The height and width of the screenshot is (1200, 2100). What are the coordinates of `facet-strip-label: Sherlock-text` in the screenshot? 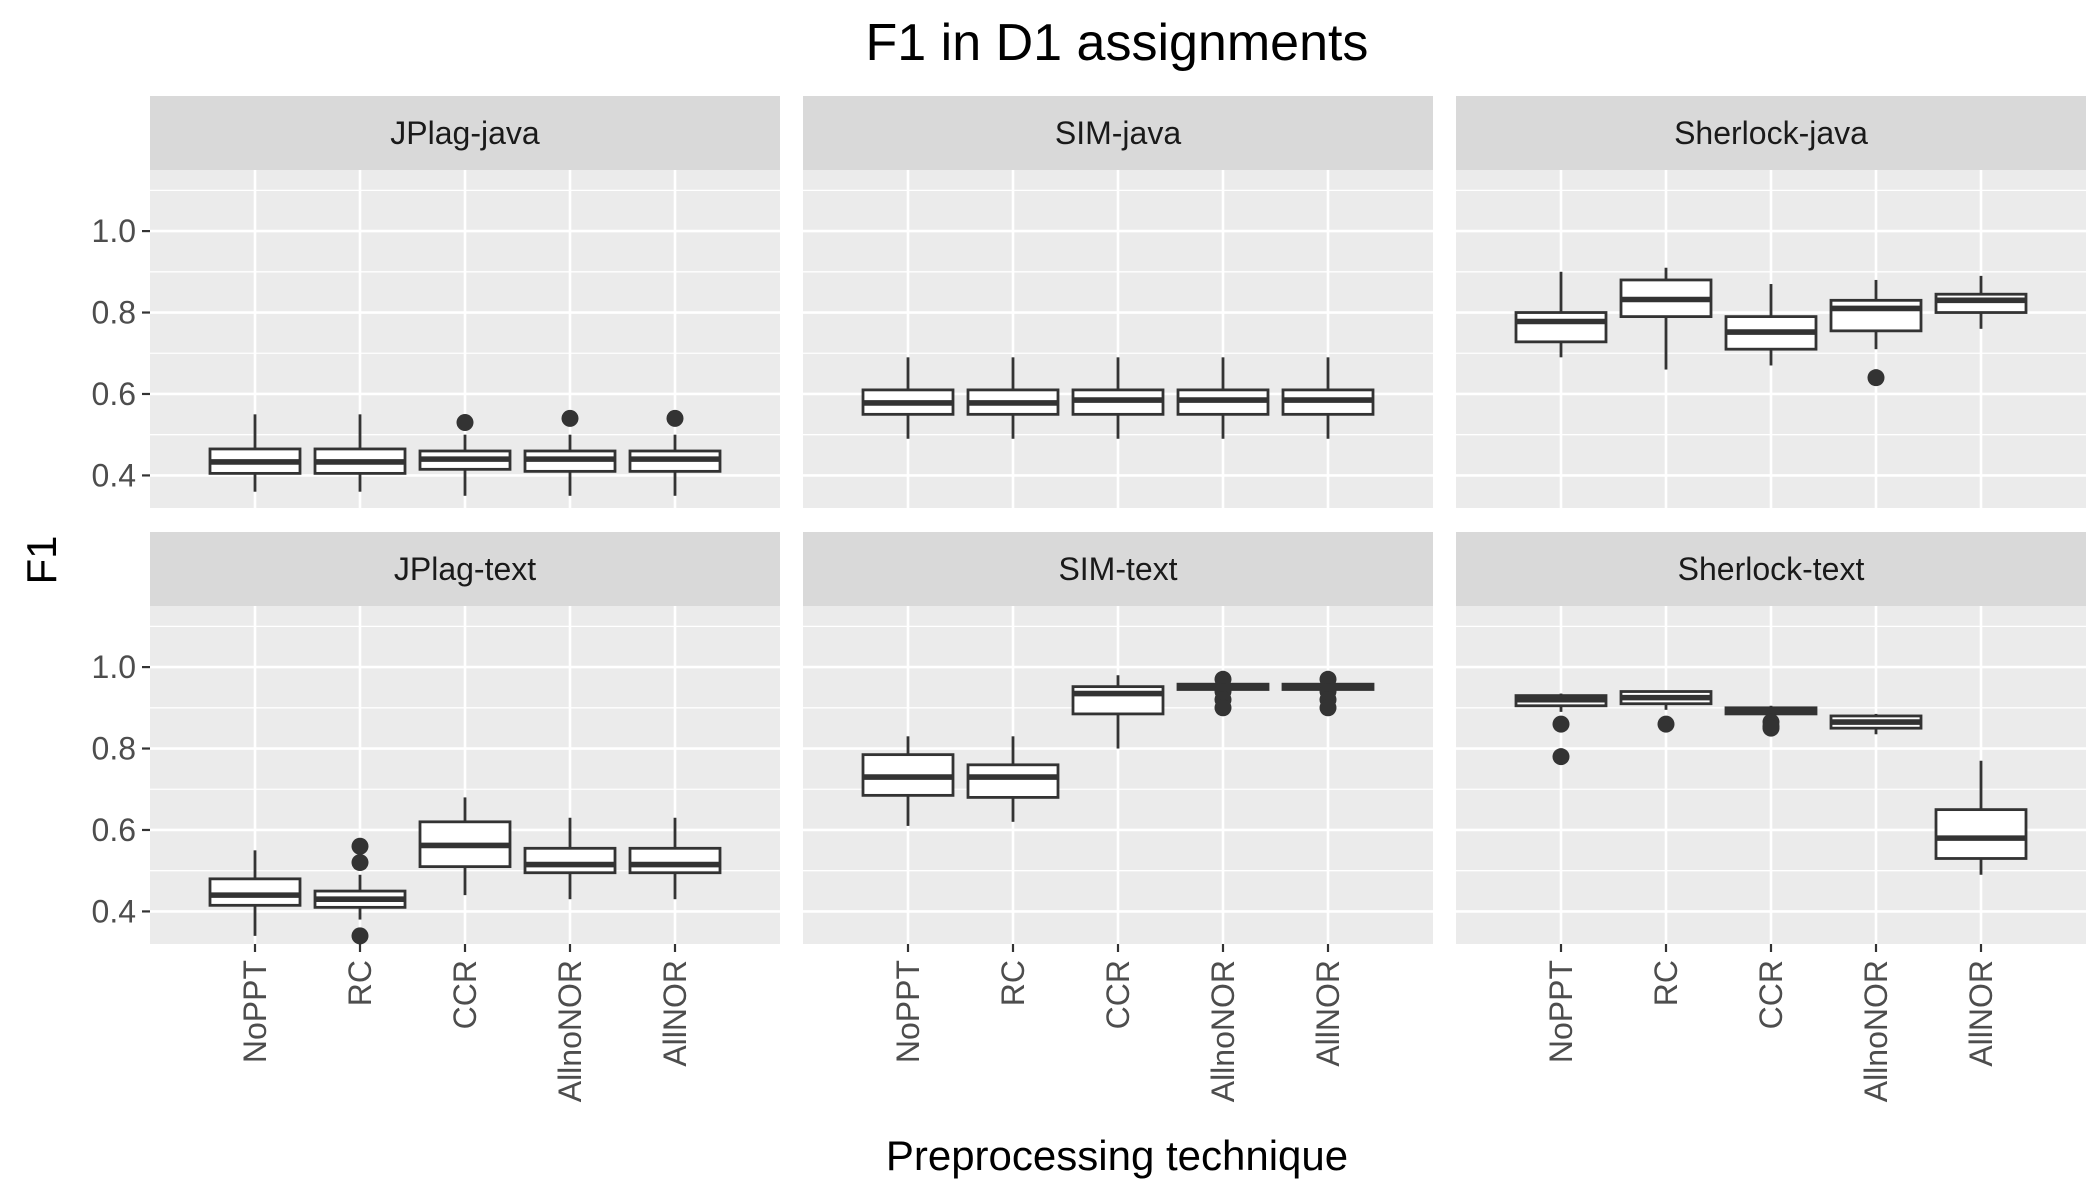 It's located at (1771, 569).